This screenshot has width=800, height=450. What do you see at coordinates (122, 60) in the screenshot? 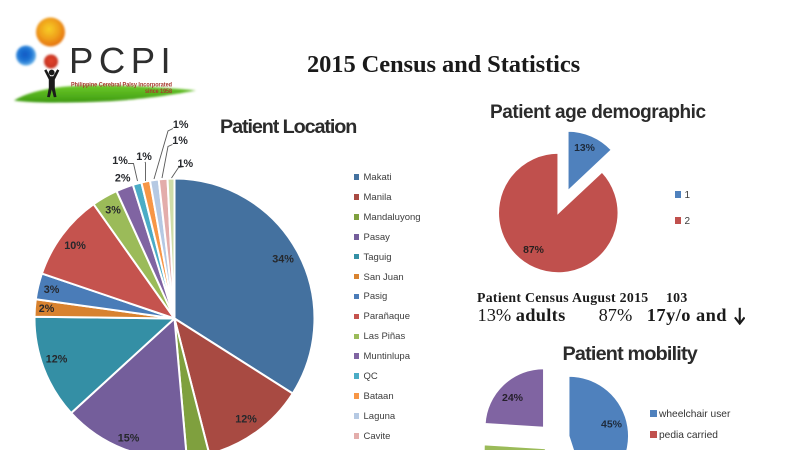
I see `svg-text: PCPI` at bounding box center [122, 60].